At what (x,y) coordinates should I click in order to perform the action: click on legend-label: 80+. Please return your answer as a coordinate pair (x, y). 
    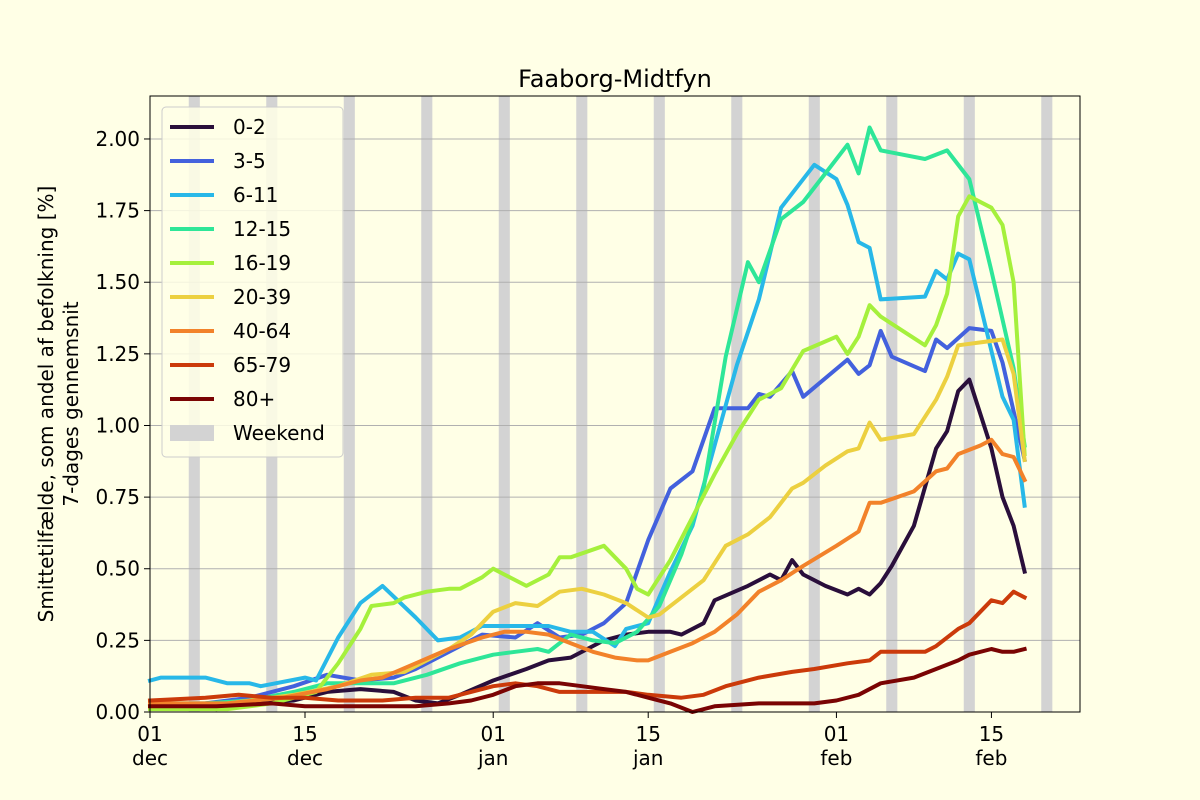
    Looking at the image, I should click on (254, 399).